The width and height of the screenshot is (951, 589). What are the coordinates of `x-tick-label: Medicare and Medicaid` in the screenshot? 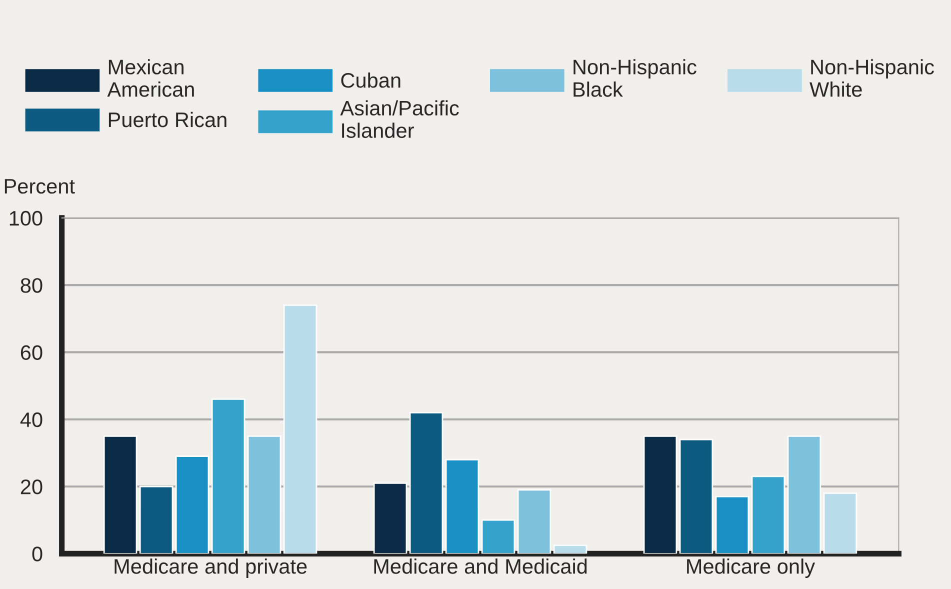 It's located at (480, 566).